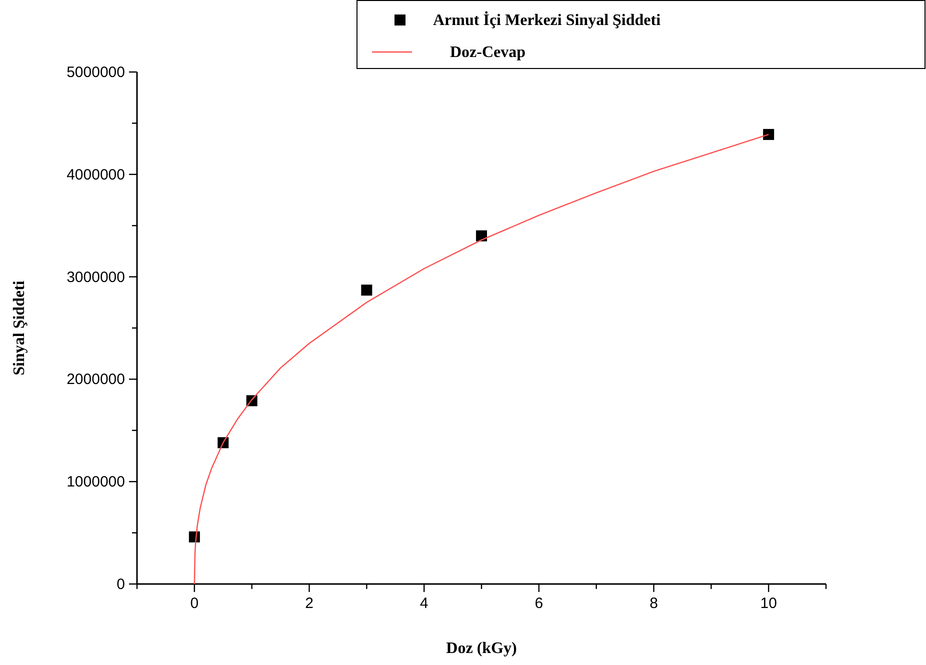 The width and height of the screenshot is (926, 665). Describe the element at coordinates (95, 72) in the screenshot. I see `y-tick-label: 5000000` at that location.